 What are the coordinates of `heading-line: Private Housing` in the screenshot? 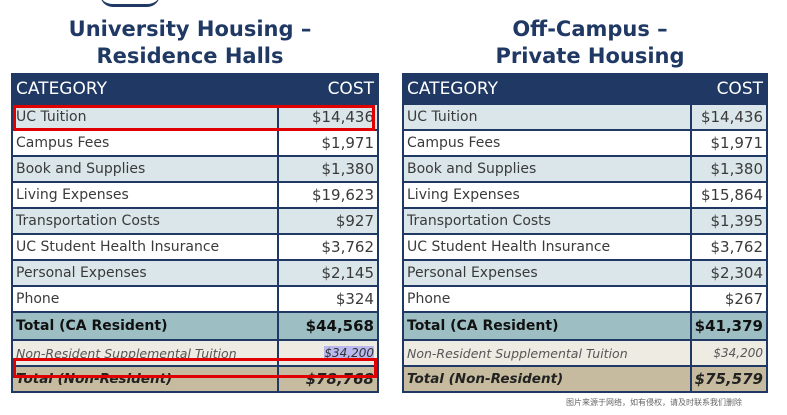 It's located at (590, 56).